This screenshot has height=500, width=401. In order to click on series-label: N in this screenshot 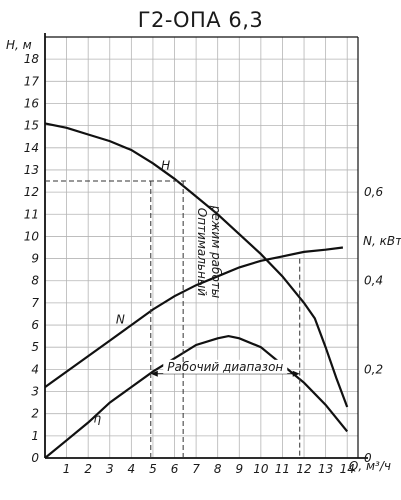, I will do `click(120, 320)`.